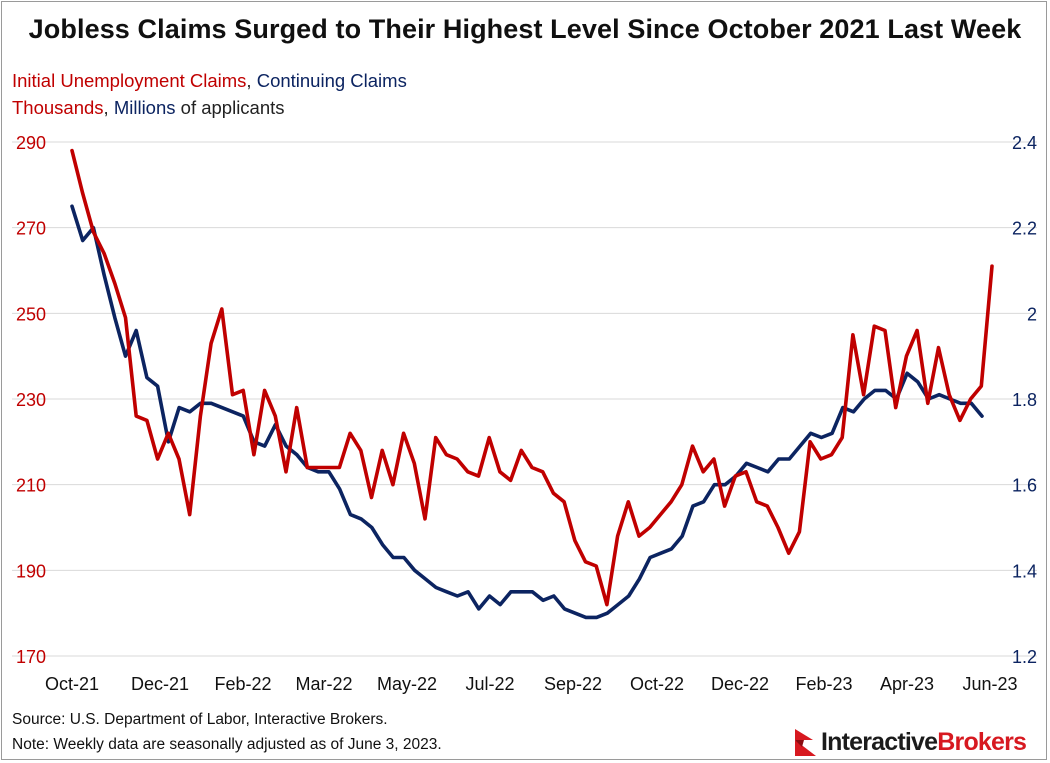 This screenshot has height=763, width=1050. What do you see at coordinates (1024, 486) in the screenshot?
I see `y-right-tick-label: 1.6` at bounding box center [1024, 486].